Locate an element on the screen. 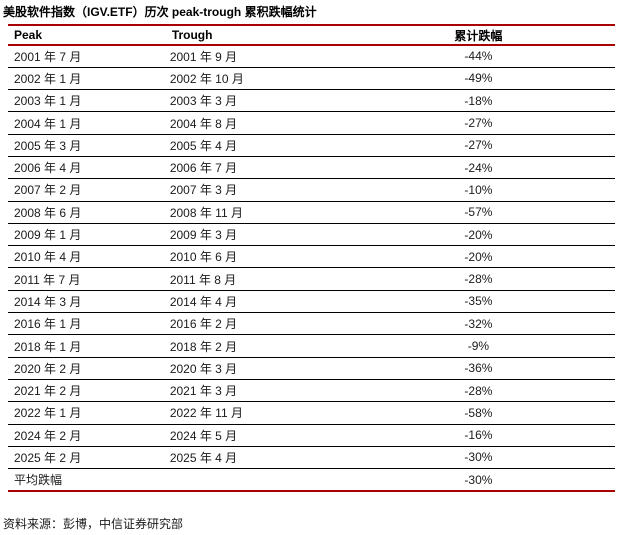 This screenshot has width=620, height=535. table-row: 2004 年 1 月 2004 年 8 月 -27% is located at coordinates (311, 123).